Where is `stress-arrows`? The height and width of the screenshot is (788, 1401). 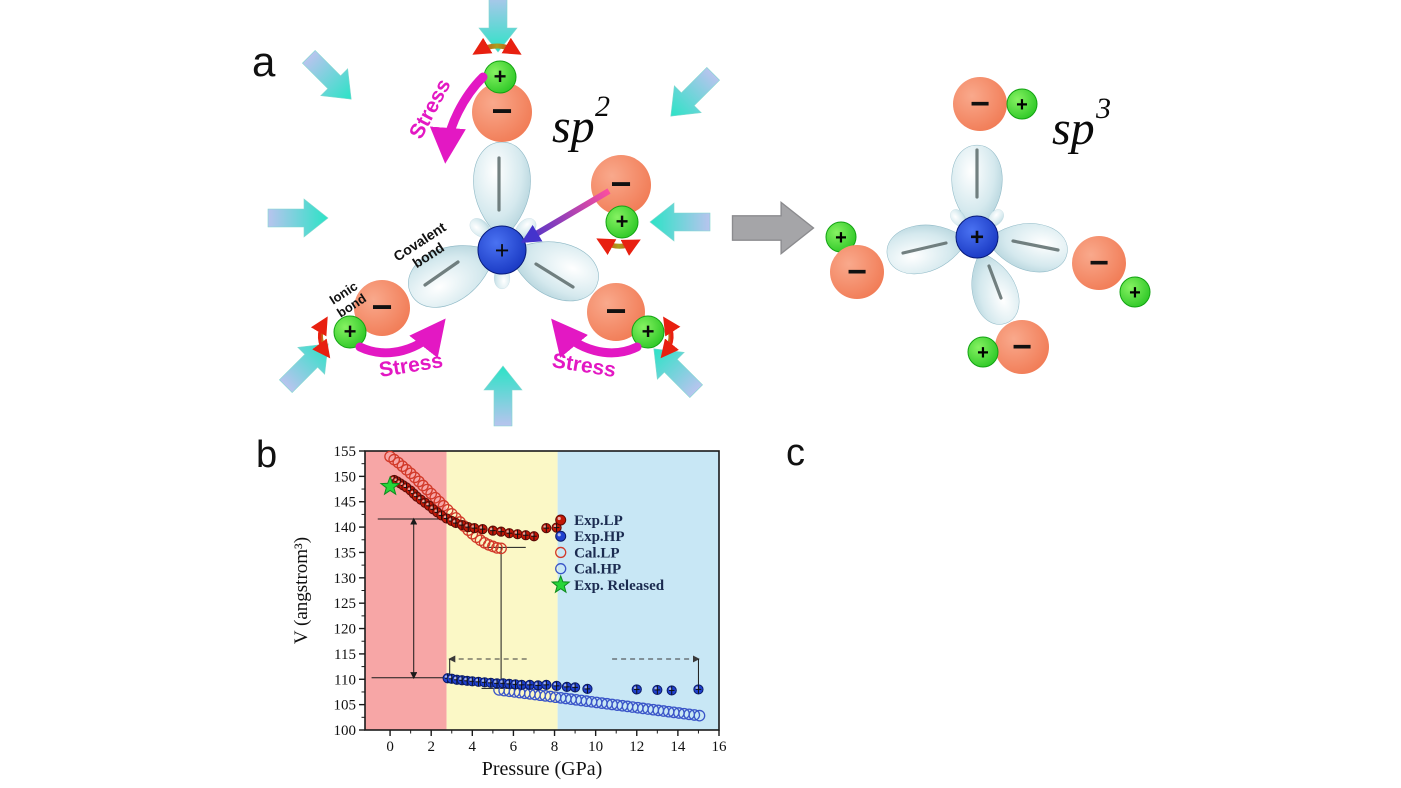
stress-arrows is located at coordinates (498, 215).